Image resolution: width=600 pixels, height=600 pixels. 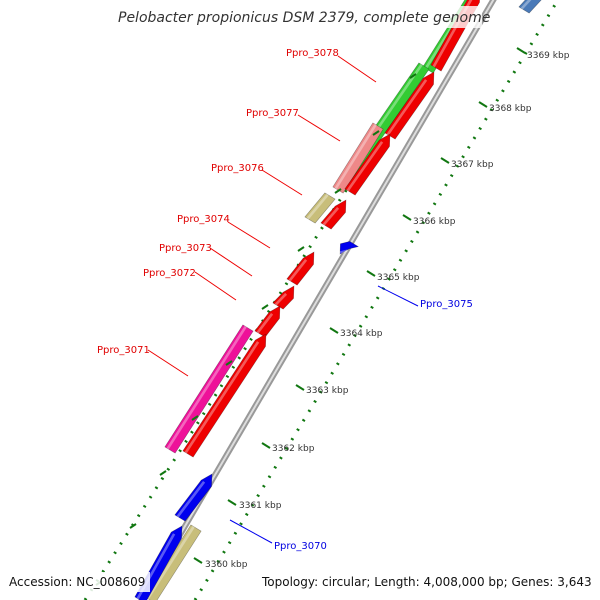 What do you see at coordinates (446, 304) in the screenshot?
I see `gene-label-ppro-3075: Ppro_3075` at bounding box center [446, 304].